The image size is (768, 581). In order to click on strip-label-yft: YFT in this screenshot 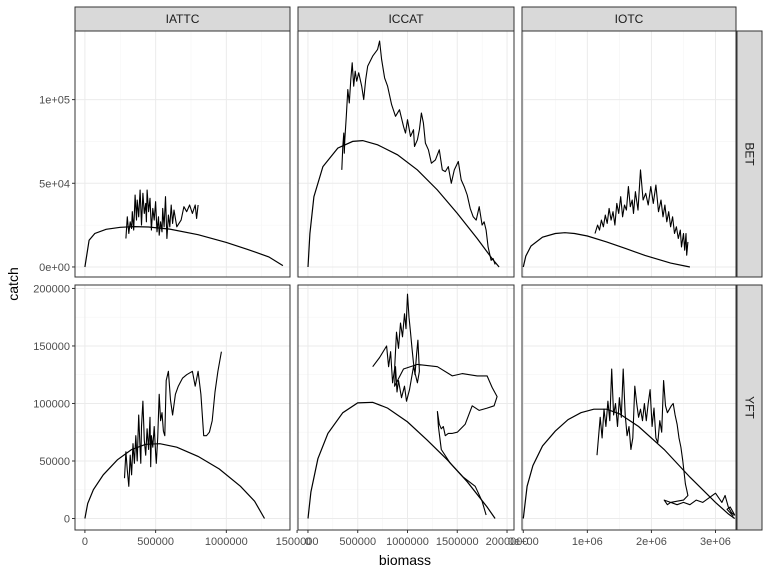, I will do `click(750, 407)`.